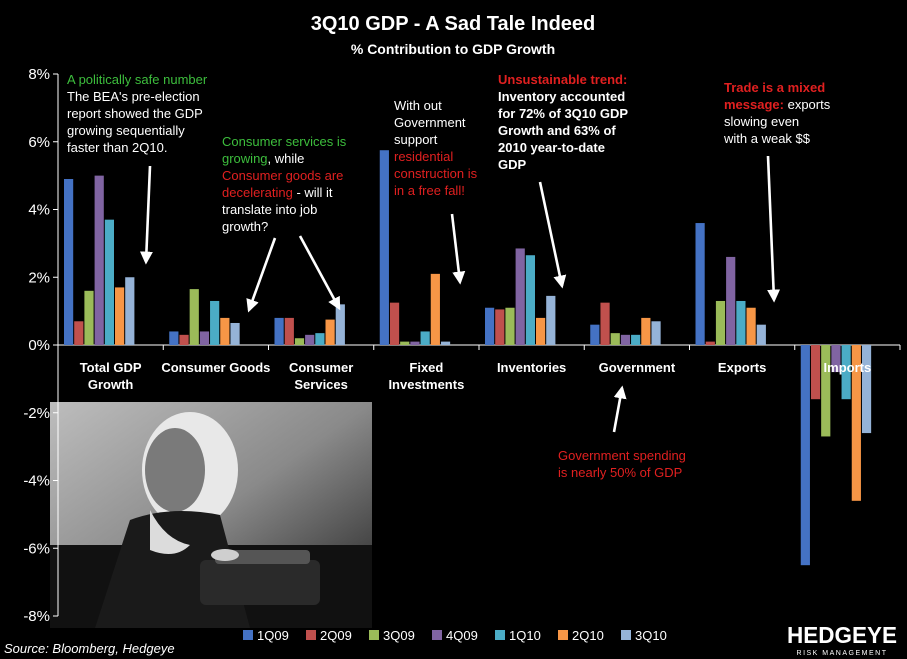  I want to click on y-tick-label: -6%, so click(36, 548).